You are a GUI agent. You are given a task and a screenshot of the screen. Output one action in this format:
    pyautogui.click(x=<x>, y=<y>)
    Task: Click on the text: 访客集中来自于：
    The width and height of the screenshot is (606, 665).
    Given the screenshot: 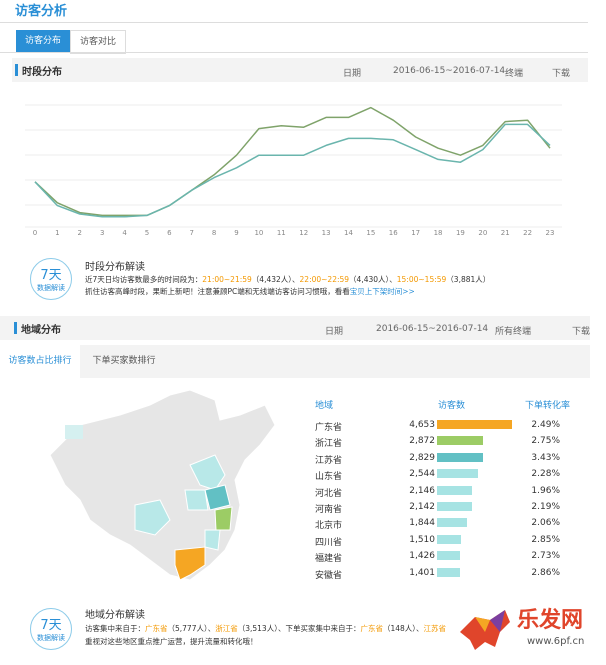 What is the action you would take?
    pyautogui.click(x=115, y=628)
    